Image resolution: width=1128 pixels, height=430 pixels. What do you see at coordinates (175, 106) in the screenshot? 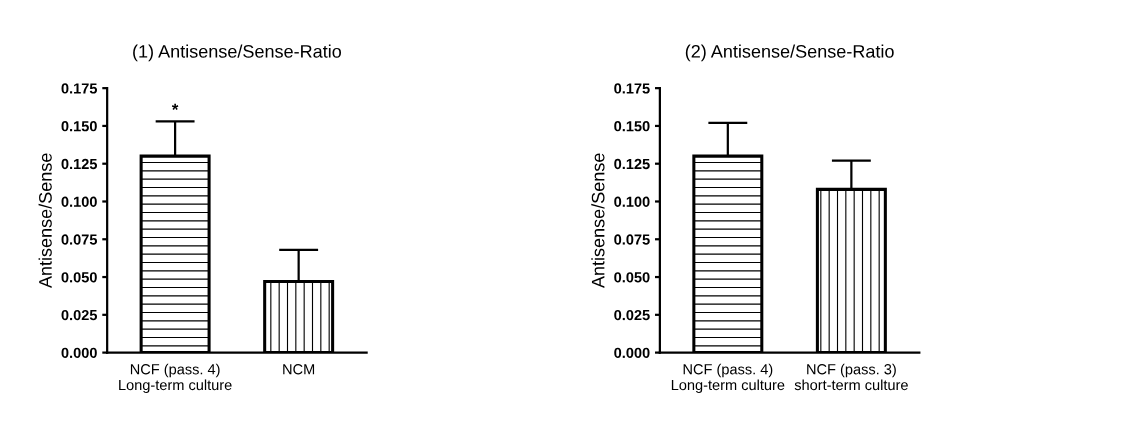
I see `annotation: *` at bounding box center [175, 106].